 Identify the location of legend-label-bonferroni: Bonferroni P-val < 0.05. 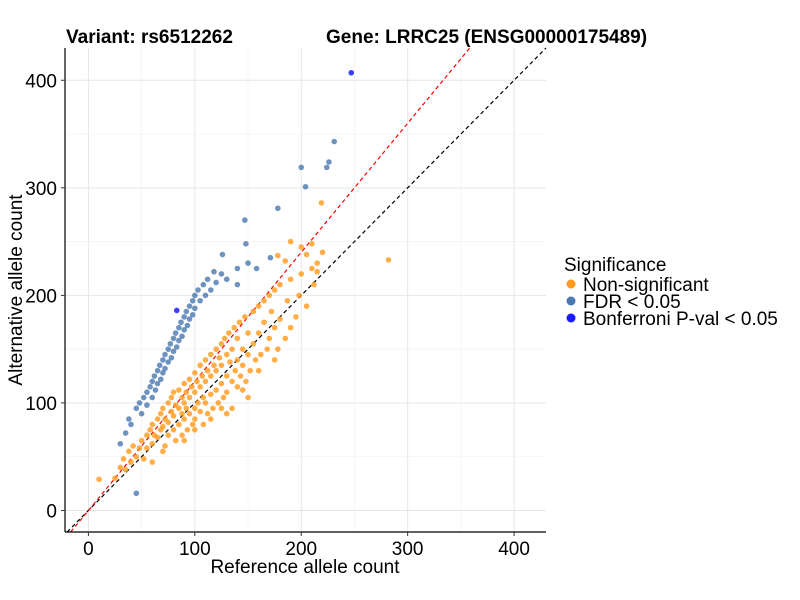
(680, 319).